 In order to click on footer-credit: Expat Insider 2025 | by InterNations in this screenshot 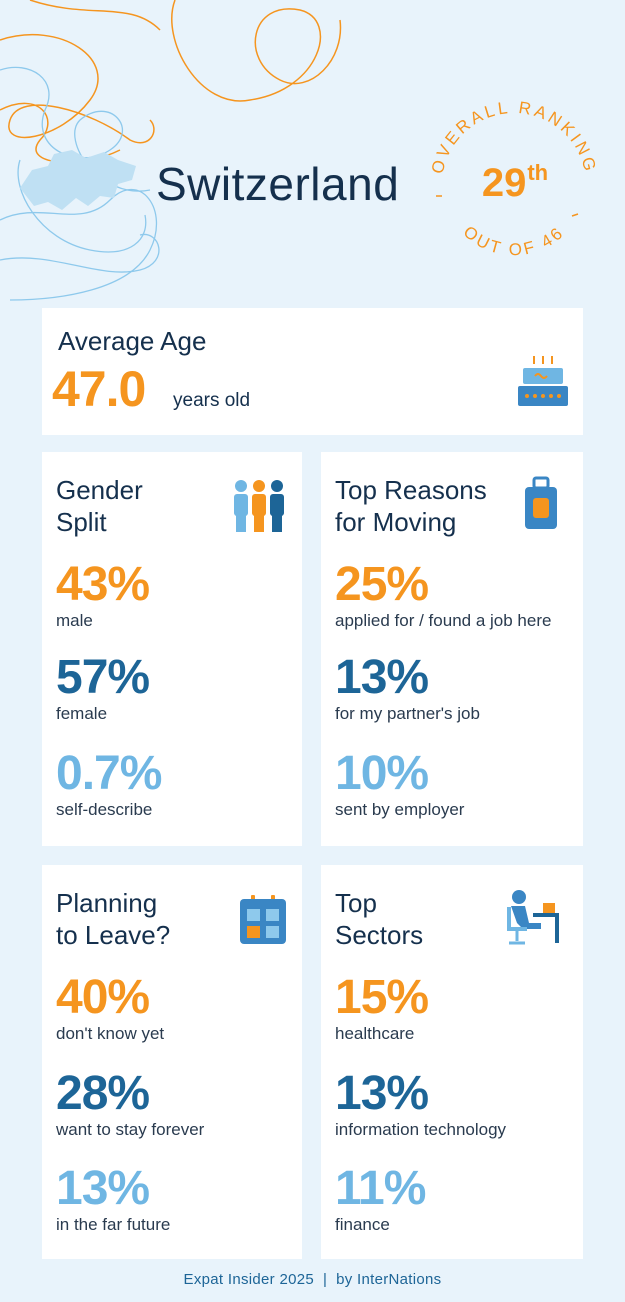, I will do `click(312, 1279)`.